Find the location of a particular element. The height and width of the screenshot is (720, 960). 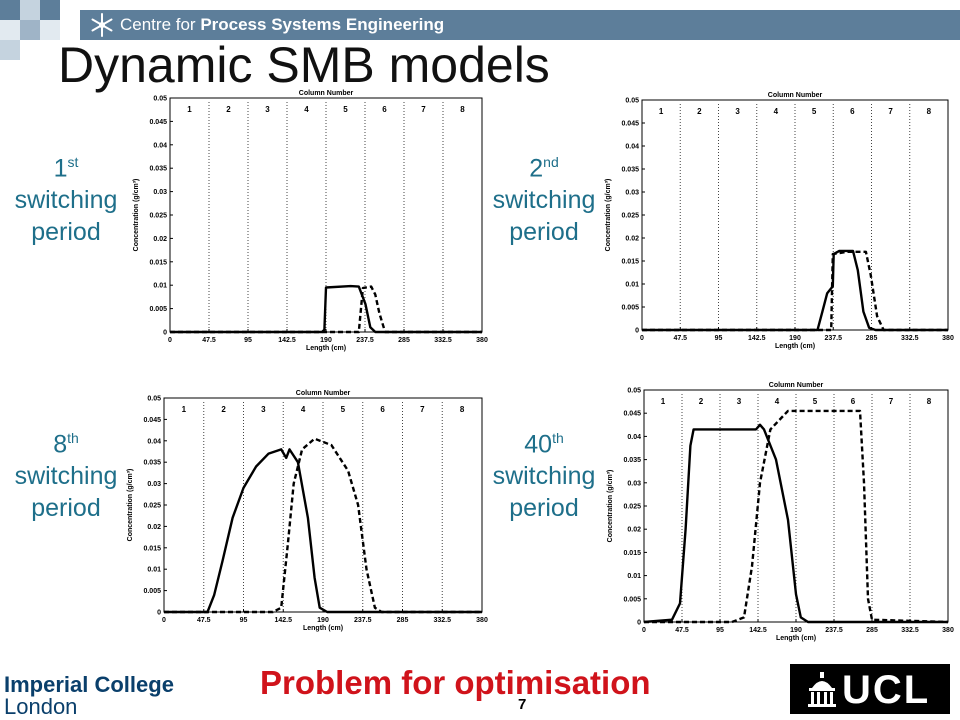

header-bar: Centre for Process Systems Engineering is located at coordinates (520, 25).